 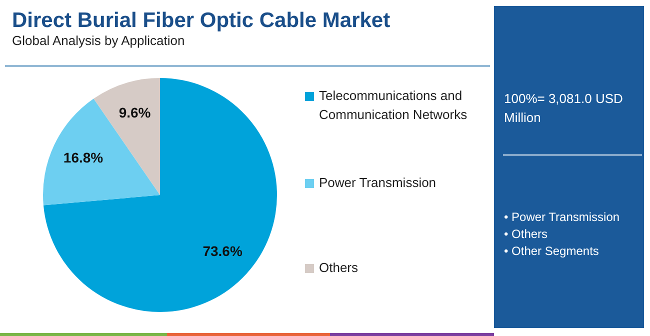 I want to click on legend-label: Power Transmission, so click(x=377, y=182).